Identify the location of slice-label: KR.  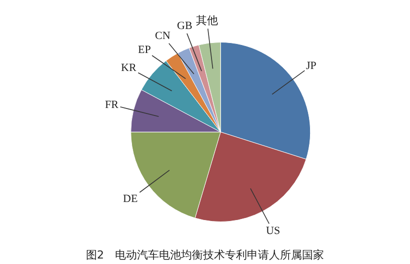
(129, 68).